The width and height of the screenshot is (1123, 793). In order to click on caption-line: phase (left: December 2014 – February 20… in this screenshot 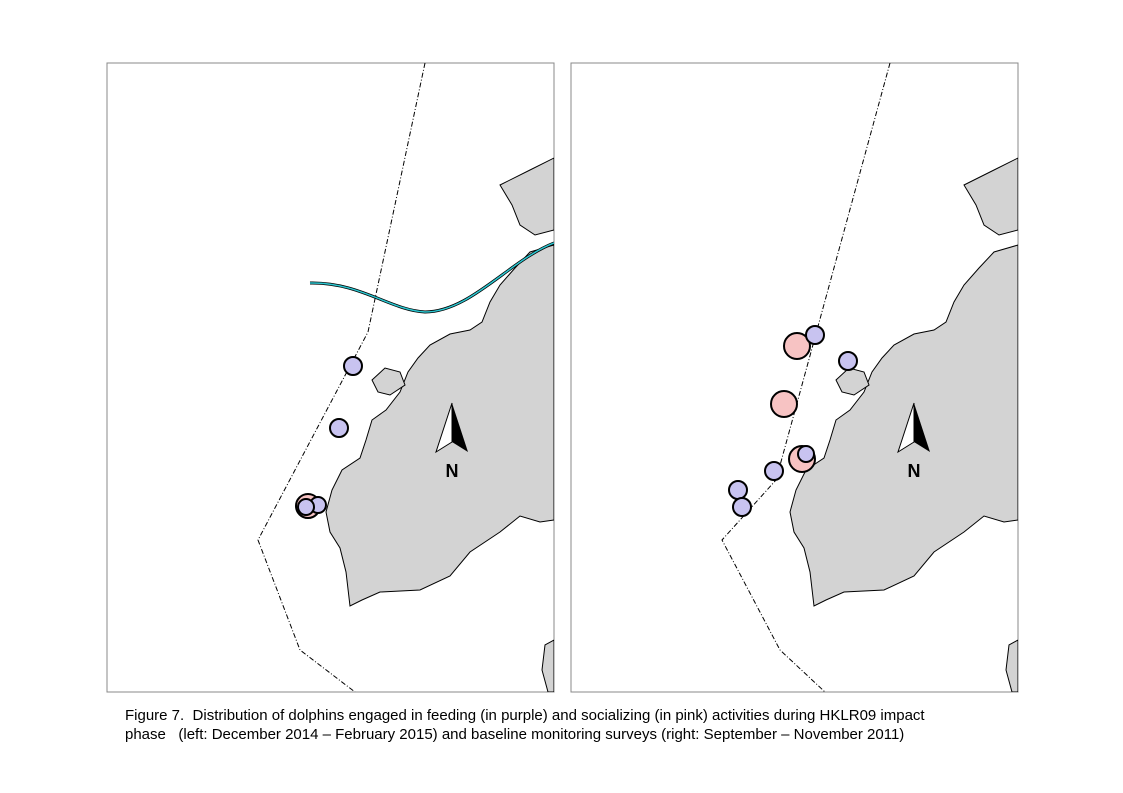, I will do `click(514, 734)`.